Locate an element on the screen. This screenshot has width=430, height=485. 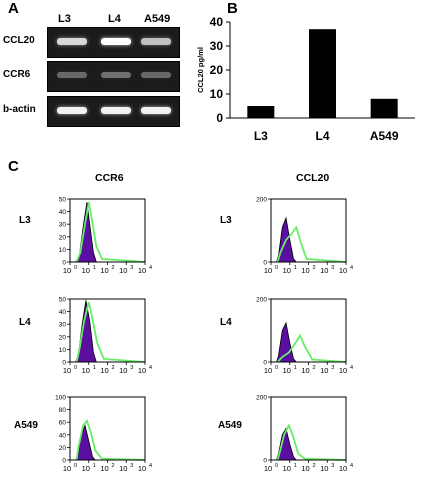
hist-row-label-l3-left: L3 is located at coordinates (25, 220).